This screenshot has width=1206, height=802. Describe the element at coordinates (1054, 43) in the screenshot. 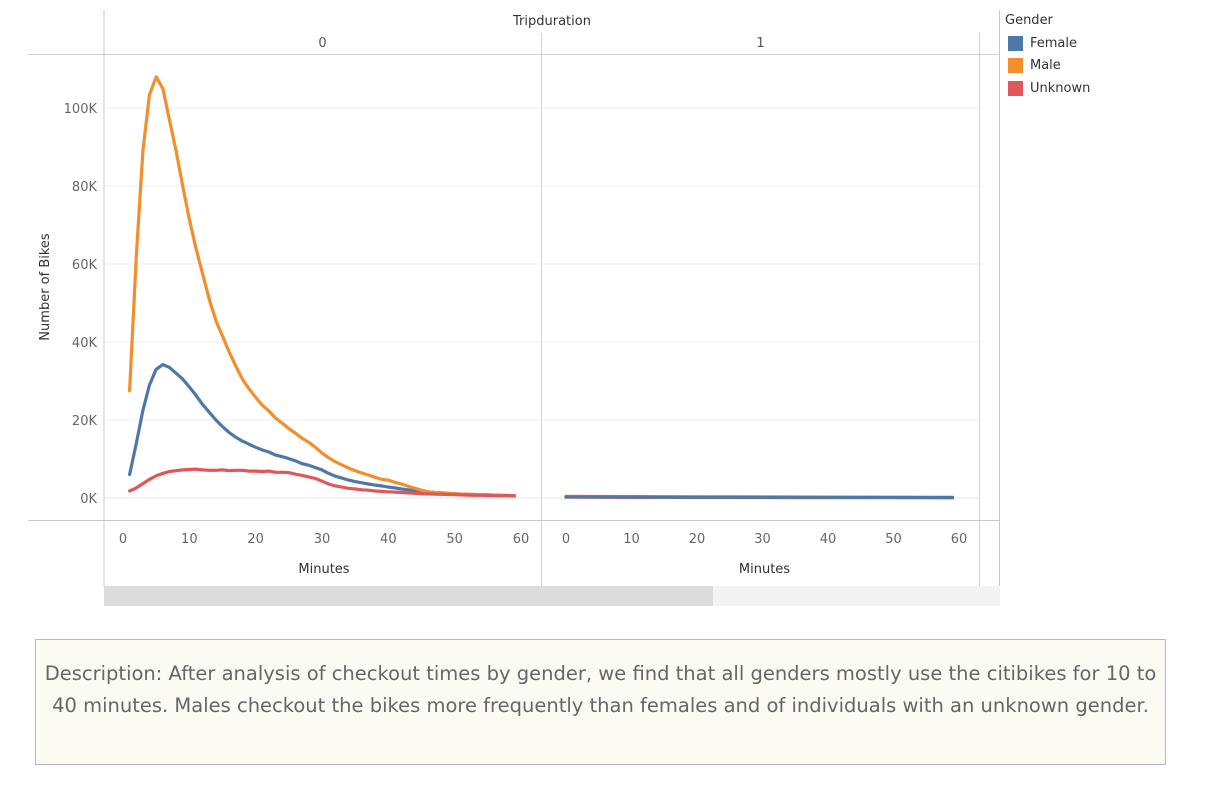

I see `legend-label-female: Female` at that location.